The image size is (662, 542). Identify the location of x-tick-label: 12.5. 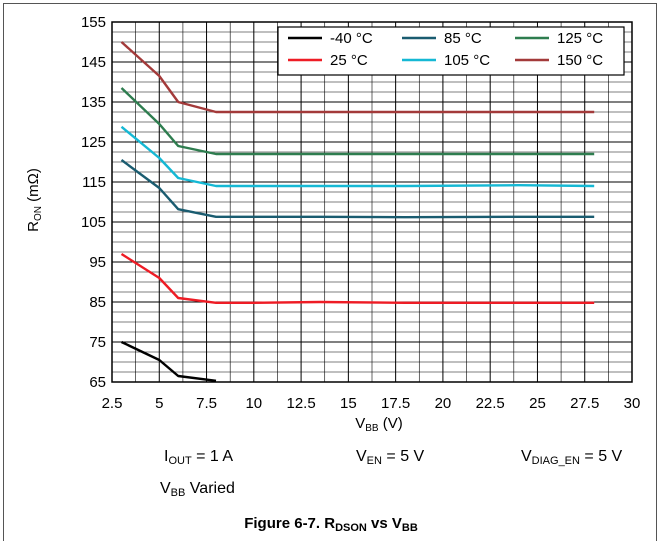
(300, 403).